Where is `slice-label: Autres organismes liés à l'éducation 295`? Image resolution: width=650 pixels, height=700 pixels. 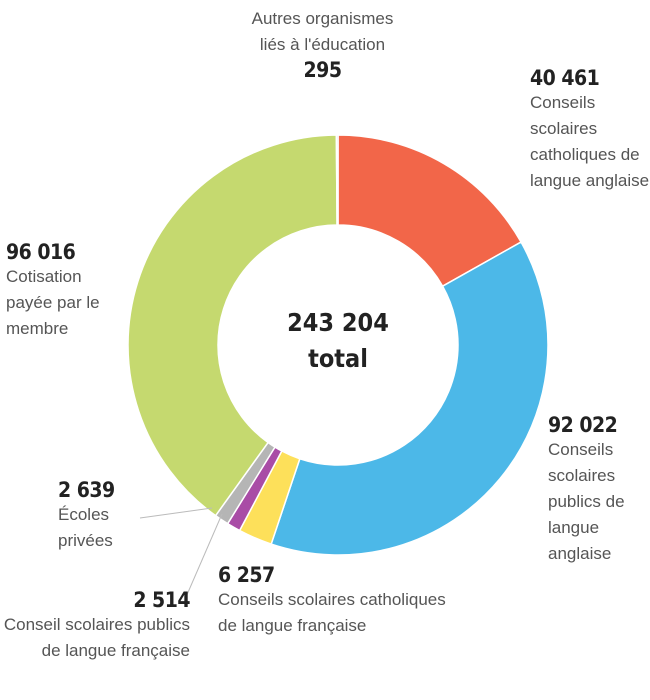 slice-label: Autres organismes liés à l'éducation 295 is located at coordinates (322, 44).